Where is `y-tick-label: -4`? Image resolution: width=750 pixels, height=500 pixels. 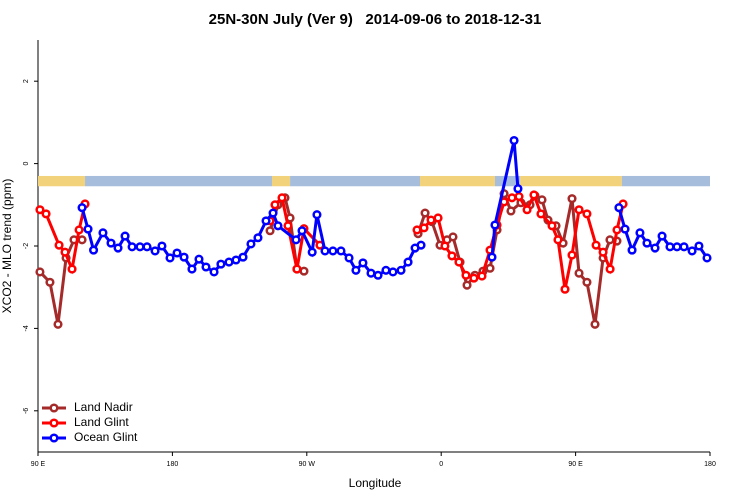
y-tick-label: -4 is located at coordinates (26, 328).